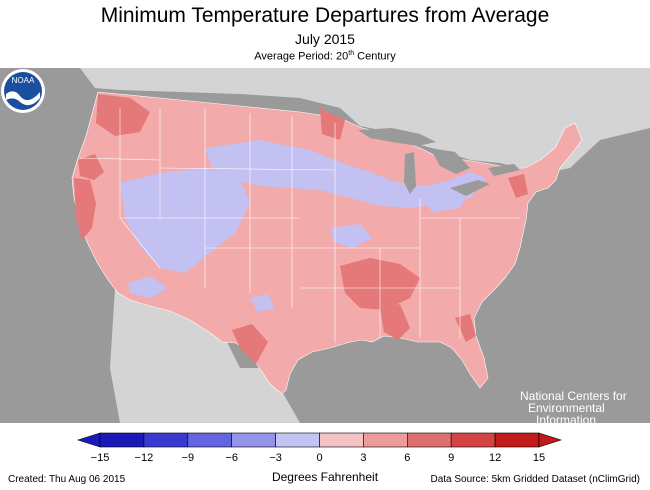 The width and height of the screenshot is (650, 490). I want to click on tick-label: −6, so click(231, 458).